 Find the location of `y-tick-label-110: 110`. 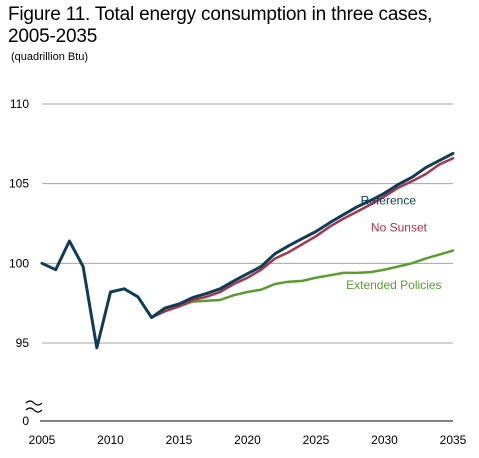

y-tick-label-110: 110 is located at coordinates (19, 104).